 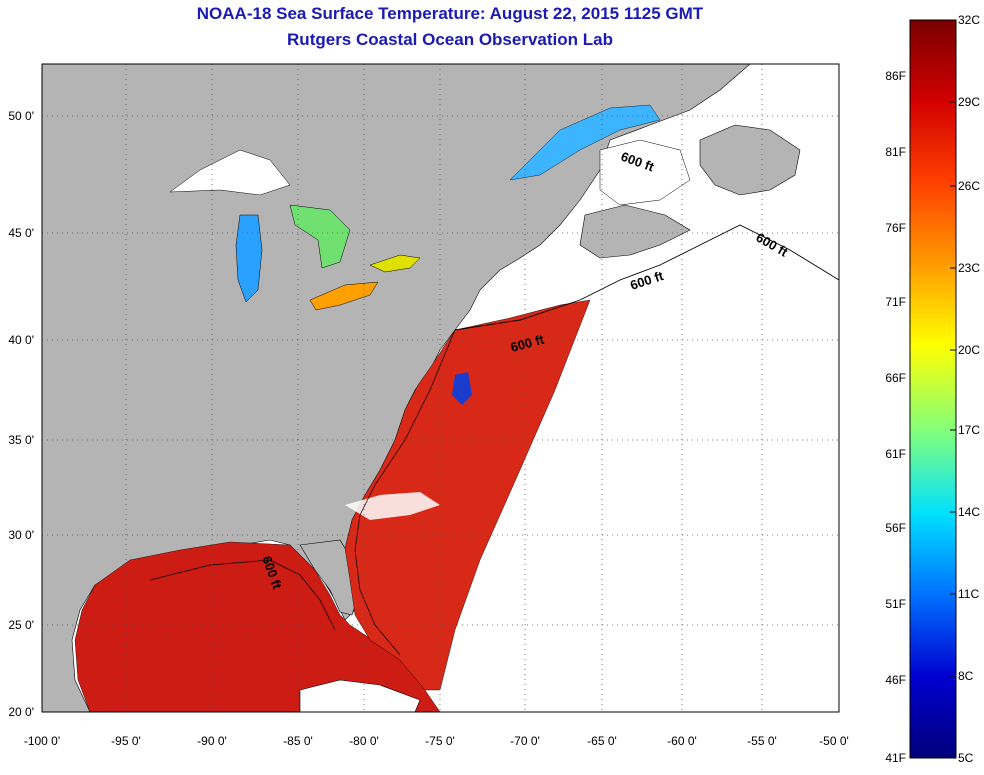 I want to click on colorbar-celsius-label: 26C, so click(x=969, y=186).